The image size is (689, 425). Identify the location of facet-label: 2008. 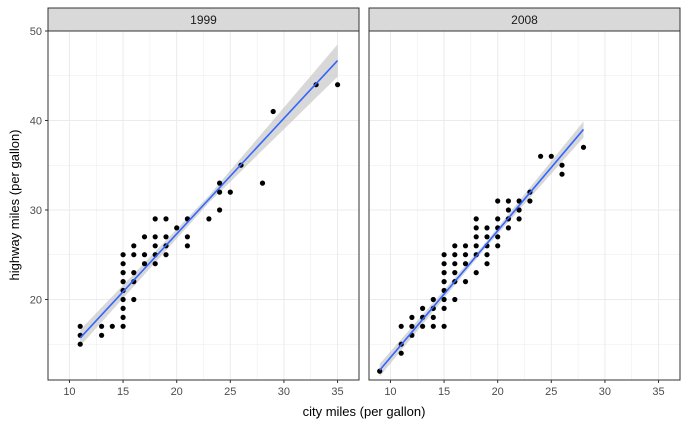
(524, 20).